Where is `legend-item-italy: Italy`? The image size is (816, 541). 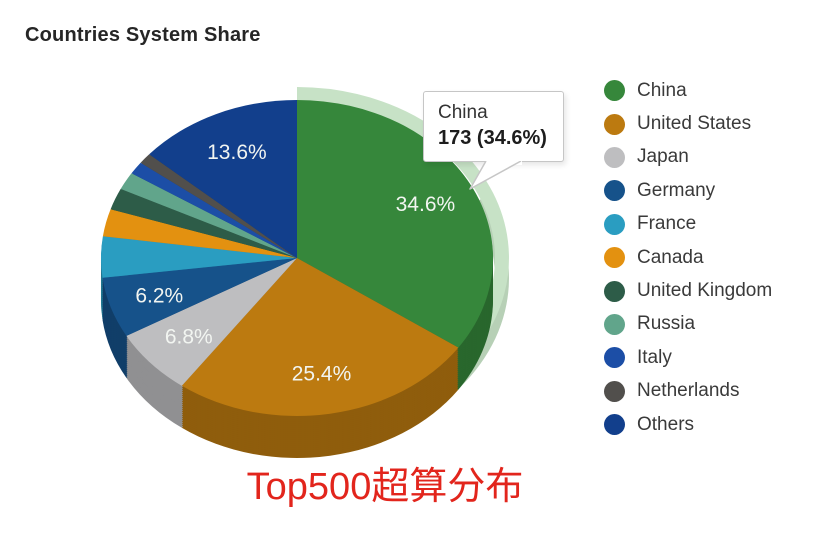 legend-item-italy: Italy is located at coordinates (688, 357).